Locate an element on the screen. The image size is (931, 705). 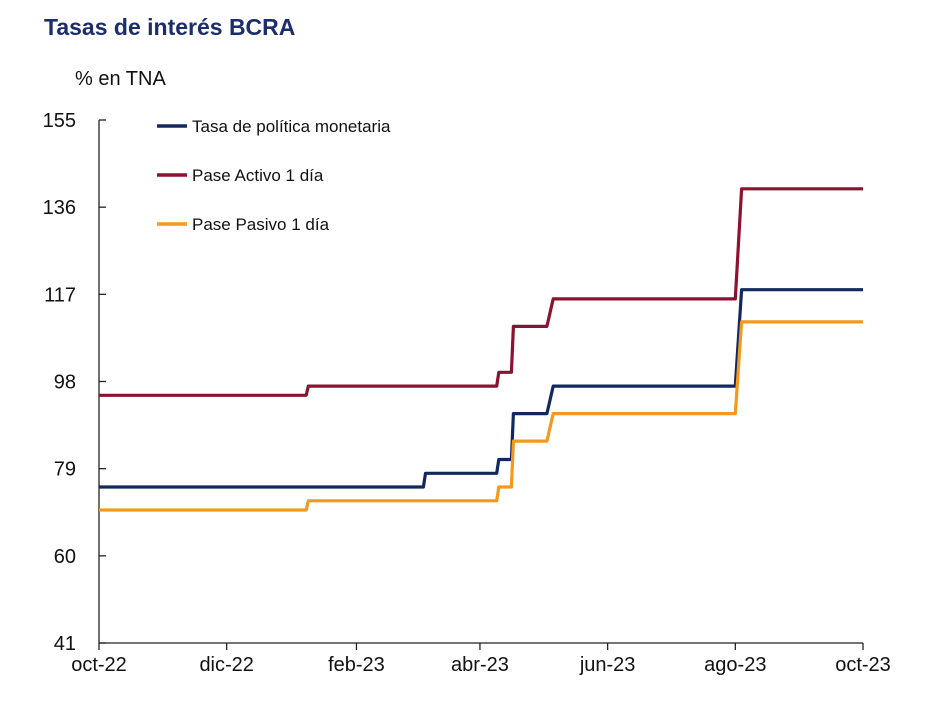
x-tick-label: dic-22 is located at coordinates (226, 665).